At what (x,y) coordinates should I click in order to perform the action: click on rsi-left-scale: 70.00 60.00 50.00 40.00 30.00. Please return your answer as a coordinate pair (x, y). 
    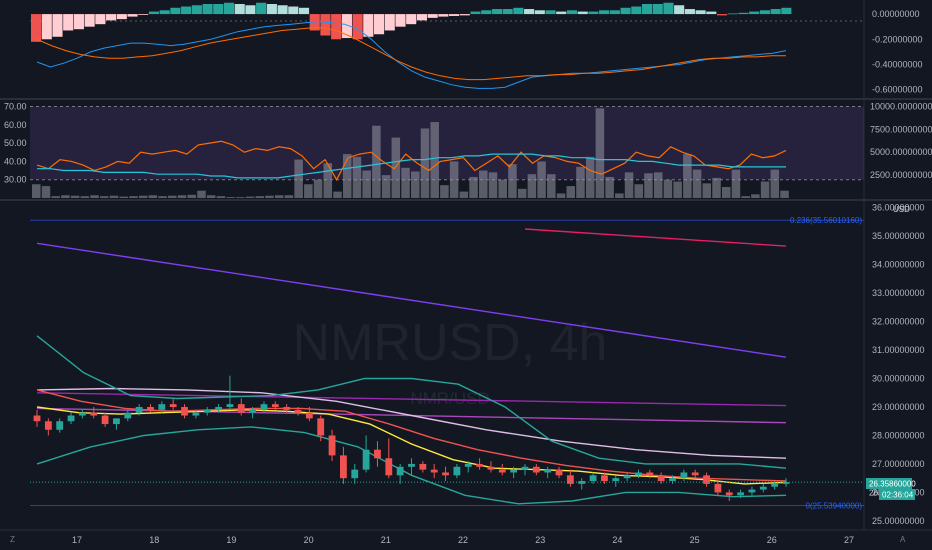
    Looking at the image, I should click on (15, 142).